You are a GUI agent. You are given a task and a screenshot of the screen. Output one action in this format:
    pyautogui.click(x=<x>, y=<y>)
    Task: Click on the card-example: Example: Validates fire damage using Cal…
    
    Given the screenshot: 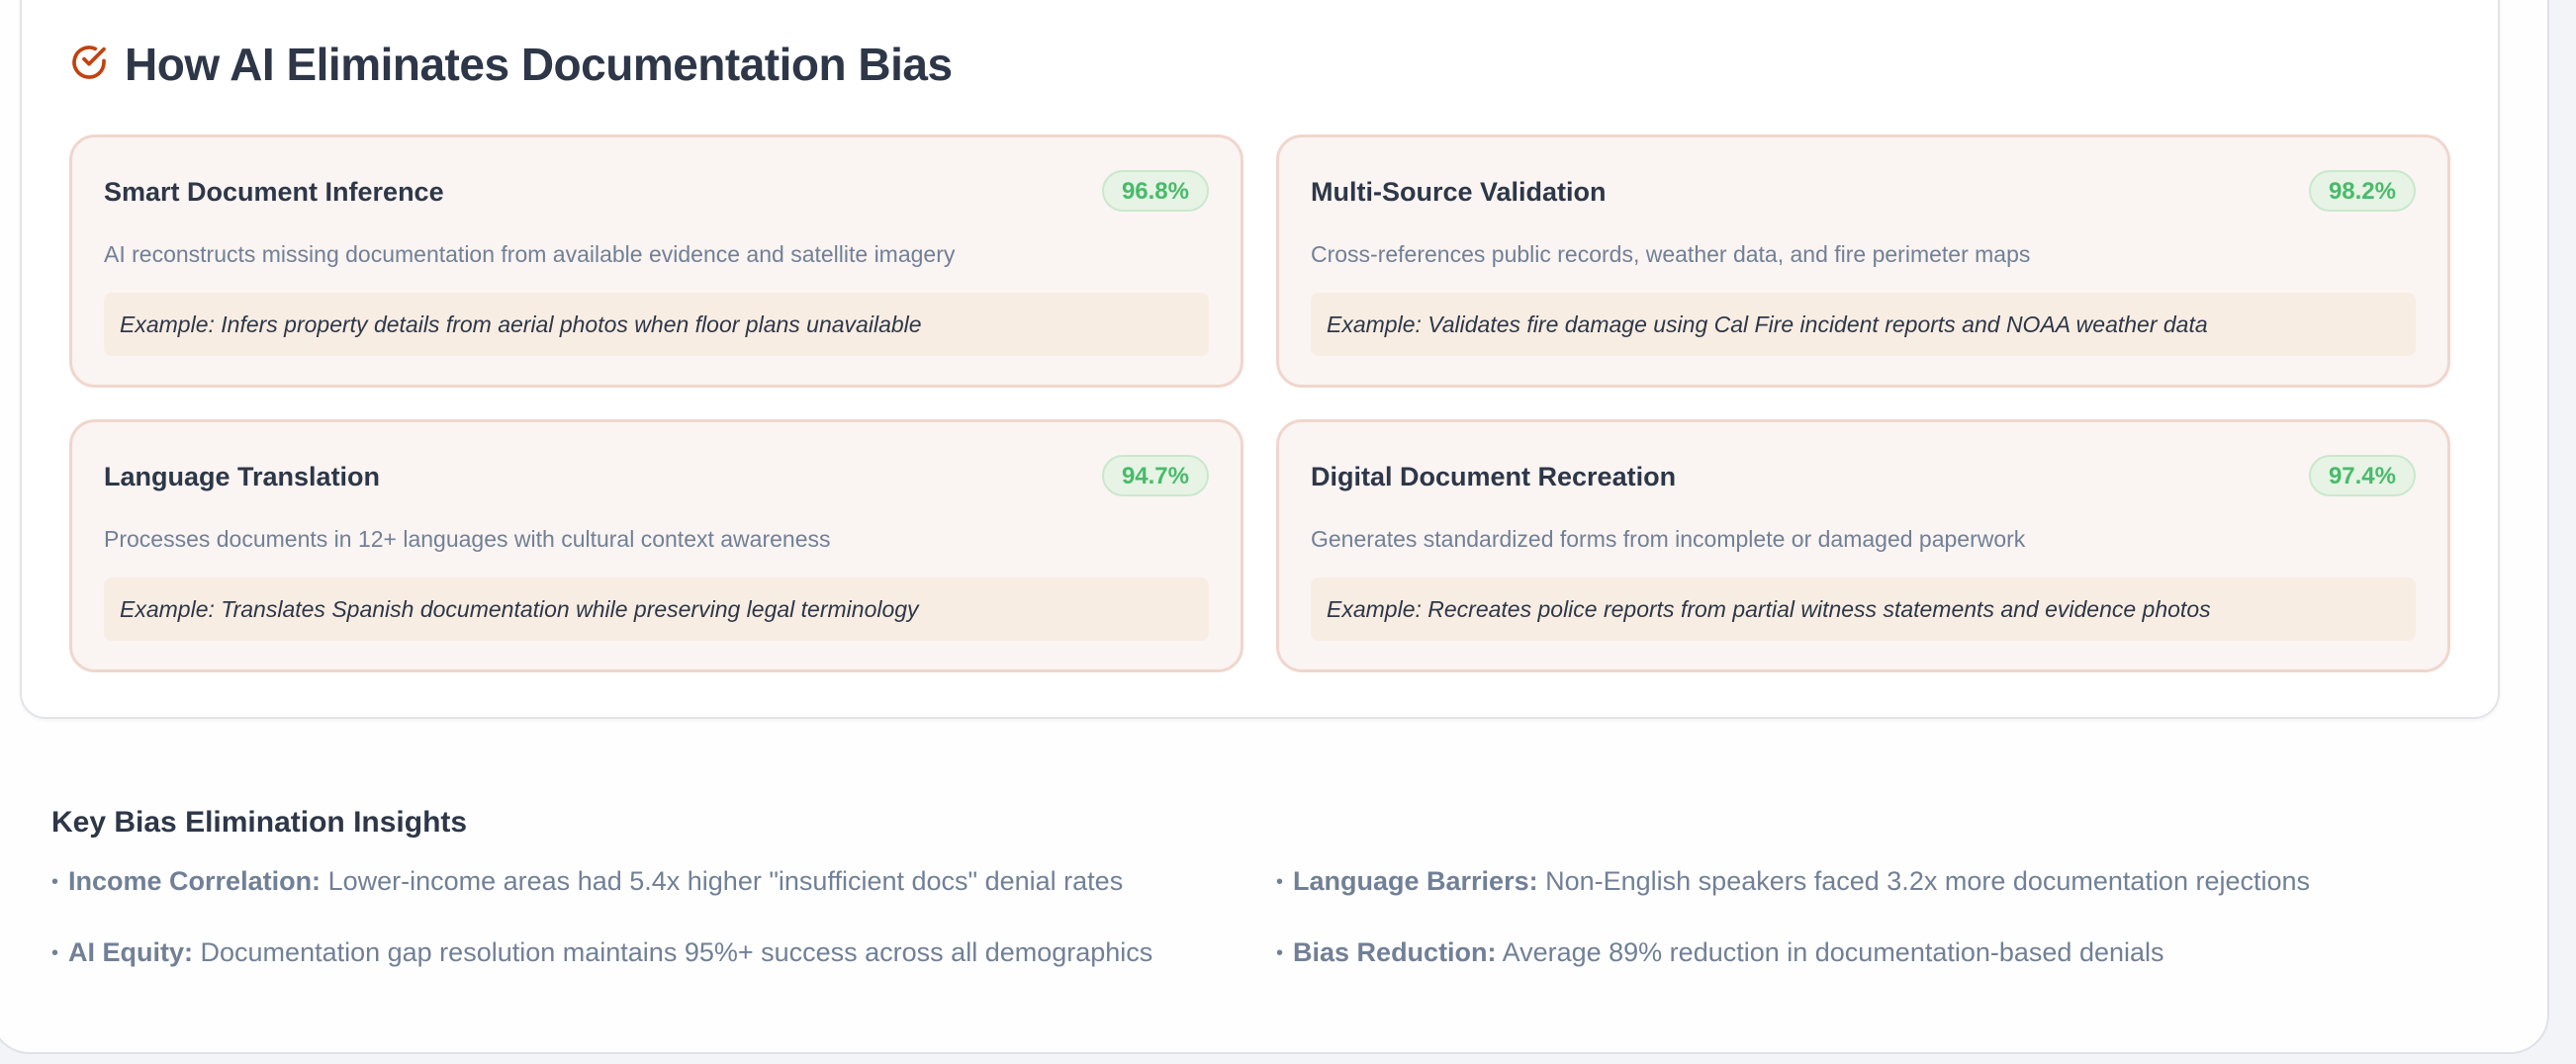 What is the action you would take?
    pyautogui.click(x=1863, y=324)
    